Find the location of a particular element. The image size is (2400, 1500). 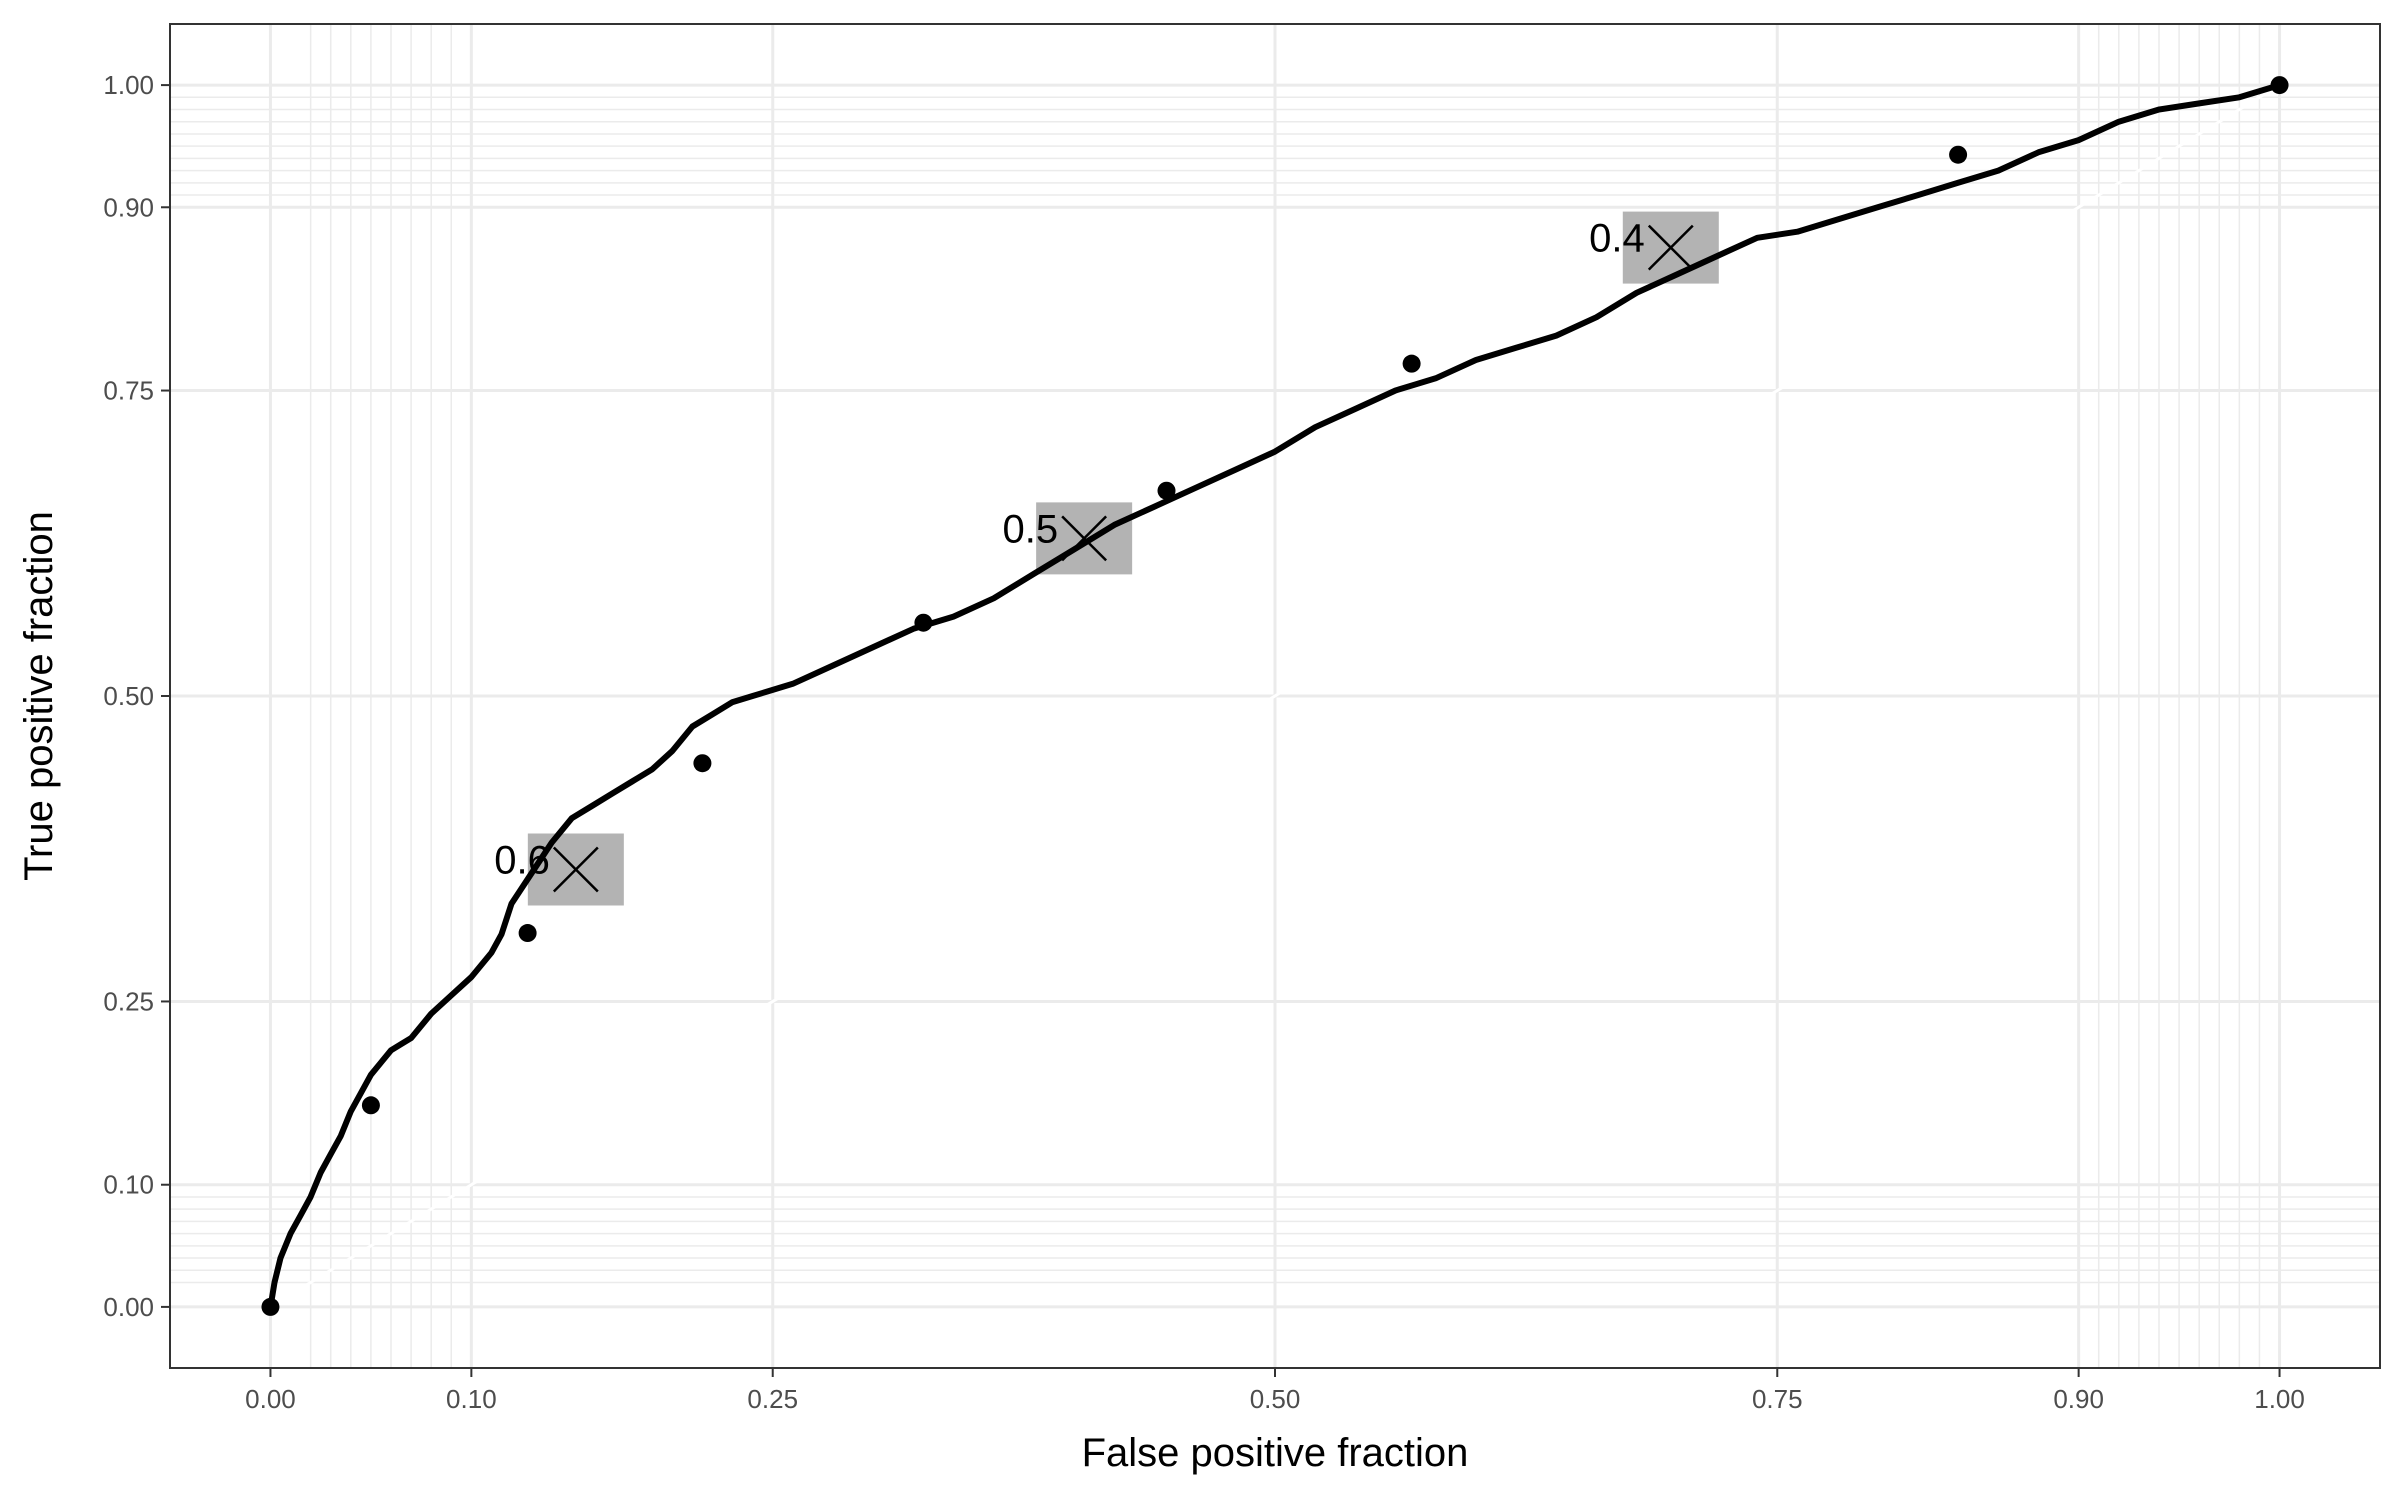

y-axis-ticks: 0.00 0.10 0.25 0.50 0.75 0.90 1.00 is located at coordinates (136, 696).